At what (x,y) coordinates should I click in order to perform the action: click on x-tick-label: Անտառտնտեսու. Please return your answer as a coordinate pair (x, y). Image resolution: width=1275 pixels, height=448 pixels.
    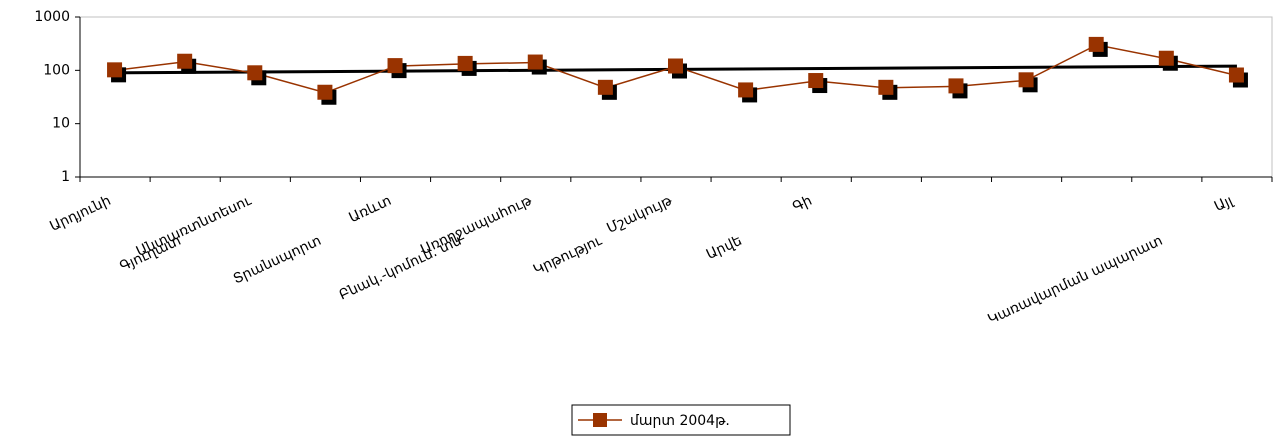
    Looking at the image, I should click on (194, 226).